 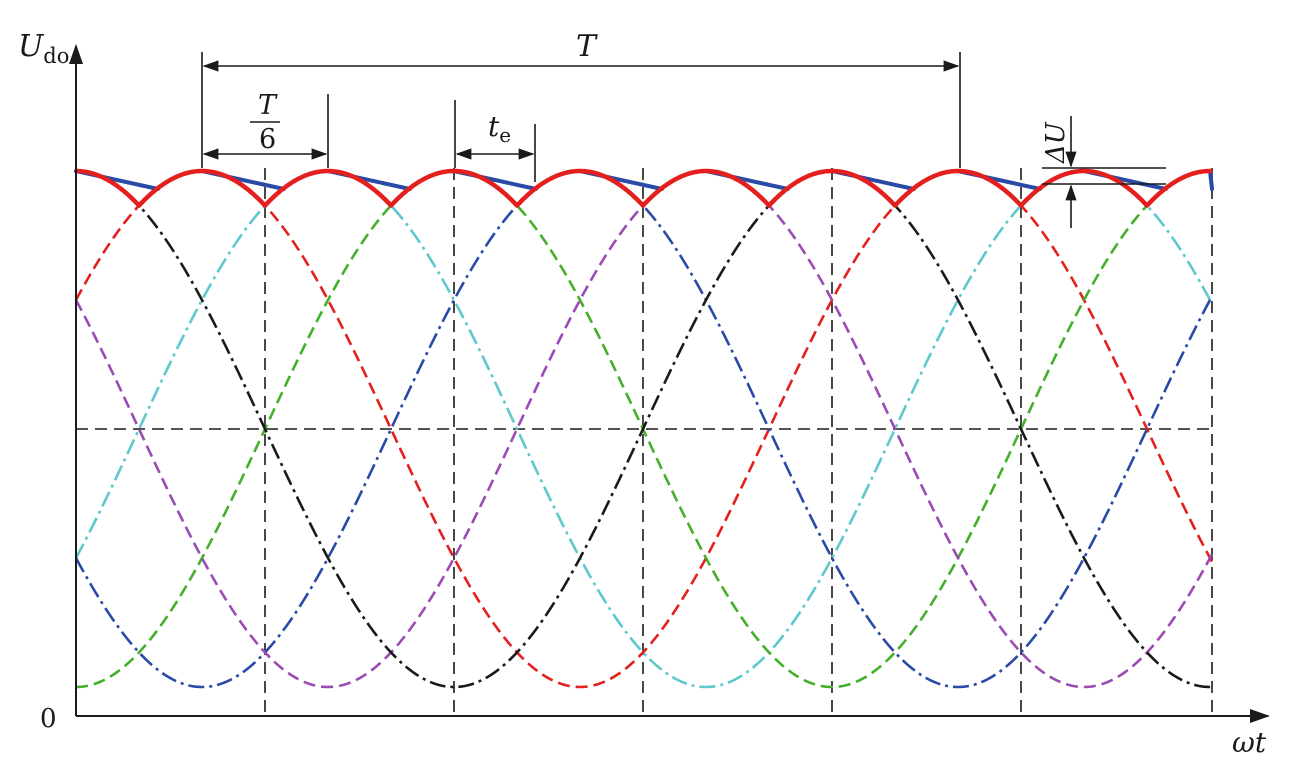 What do you see at coordinates (48, 719) in the screenshot?
I see `origin-label: 0` at bounding box center [48, 719].